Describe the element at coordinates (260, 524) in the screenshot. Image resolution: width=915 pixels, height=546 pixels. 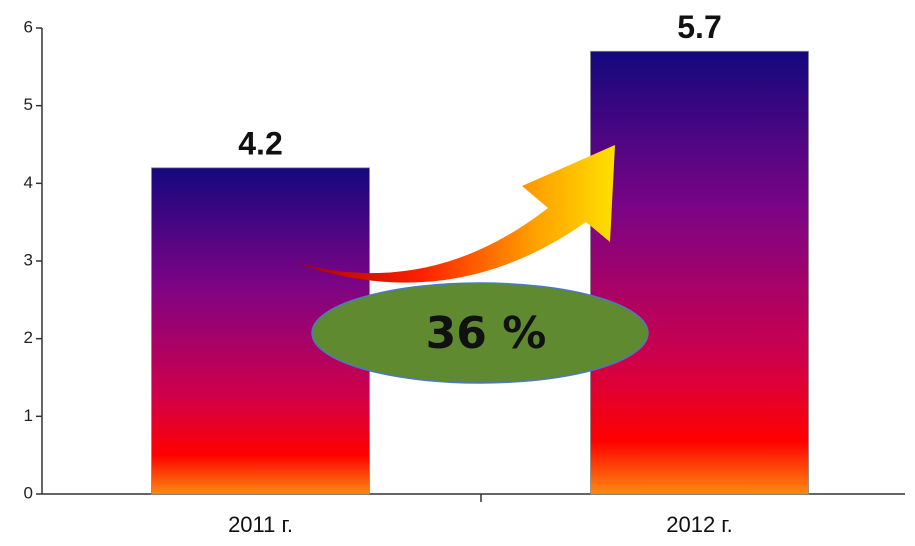
I see `x-tick-label: 2011 г.` at that location.